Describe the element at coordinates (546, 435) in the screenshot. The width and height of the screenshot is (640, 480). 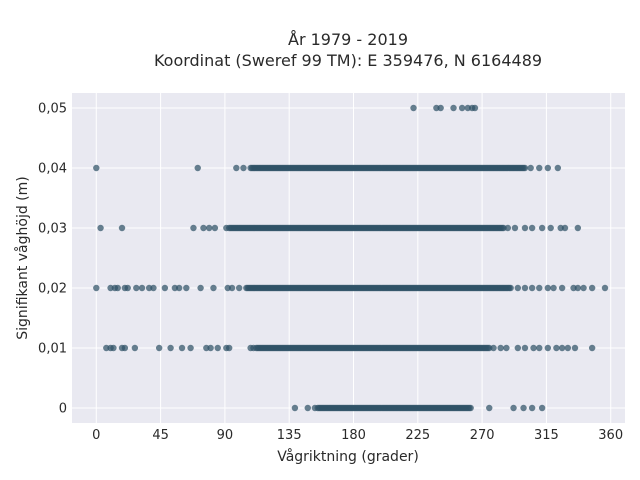
I see `x-tick-label: 315` at that location.